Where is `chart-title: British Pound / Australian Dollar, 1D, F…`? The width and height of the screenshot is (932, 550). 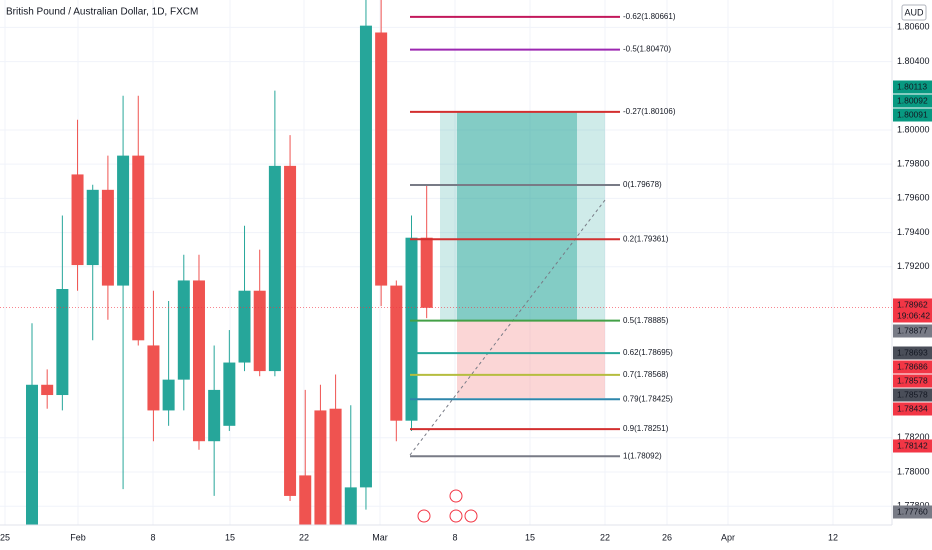 chart-title: British Pound / Australian Dollar, 1D, F… is located at coordinates (102, 12).